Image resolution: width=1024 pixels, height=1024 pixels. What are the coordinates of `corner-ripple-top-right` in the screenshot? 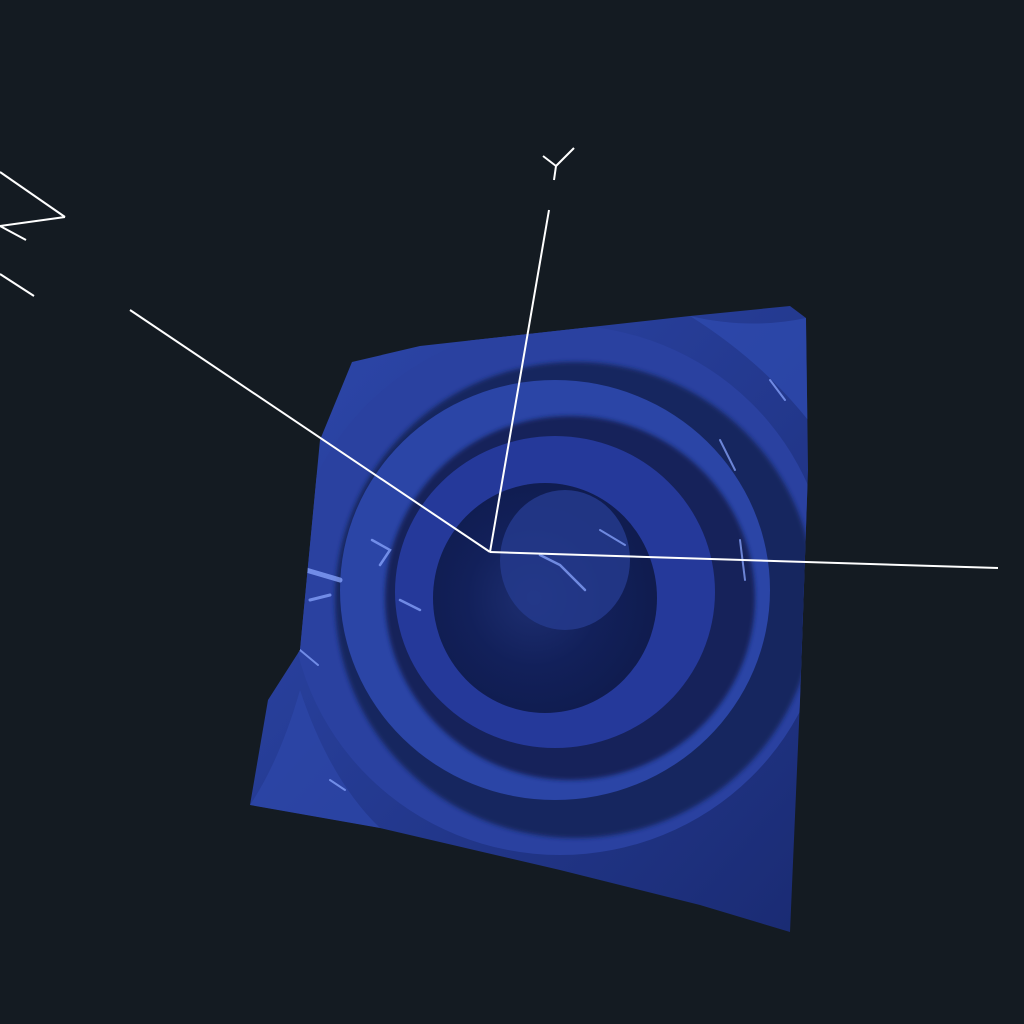 It's located at (749, 368).